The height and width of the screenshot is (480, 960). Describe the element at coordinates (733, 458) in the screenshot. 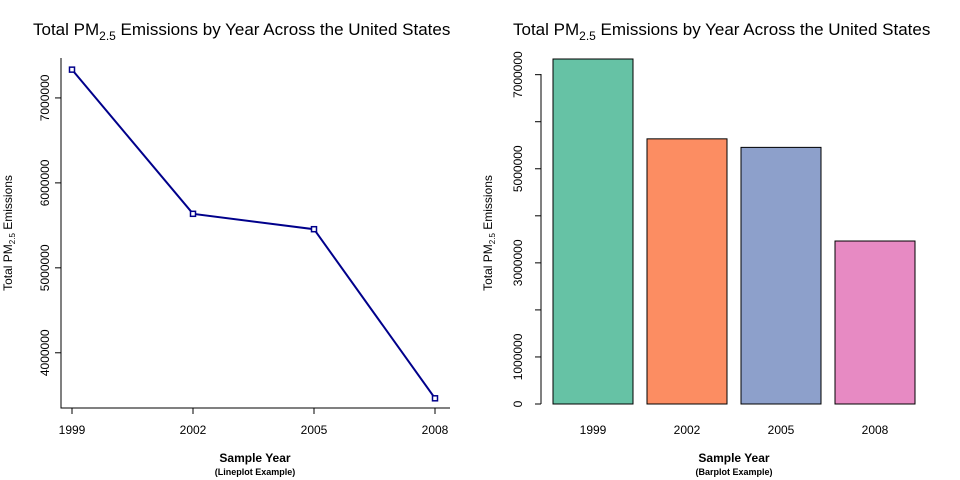

I see `barplot-x-label: Sample Year` at that location.